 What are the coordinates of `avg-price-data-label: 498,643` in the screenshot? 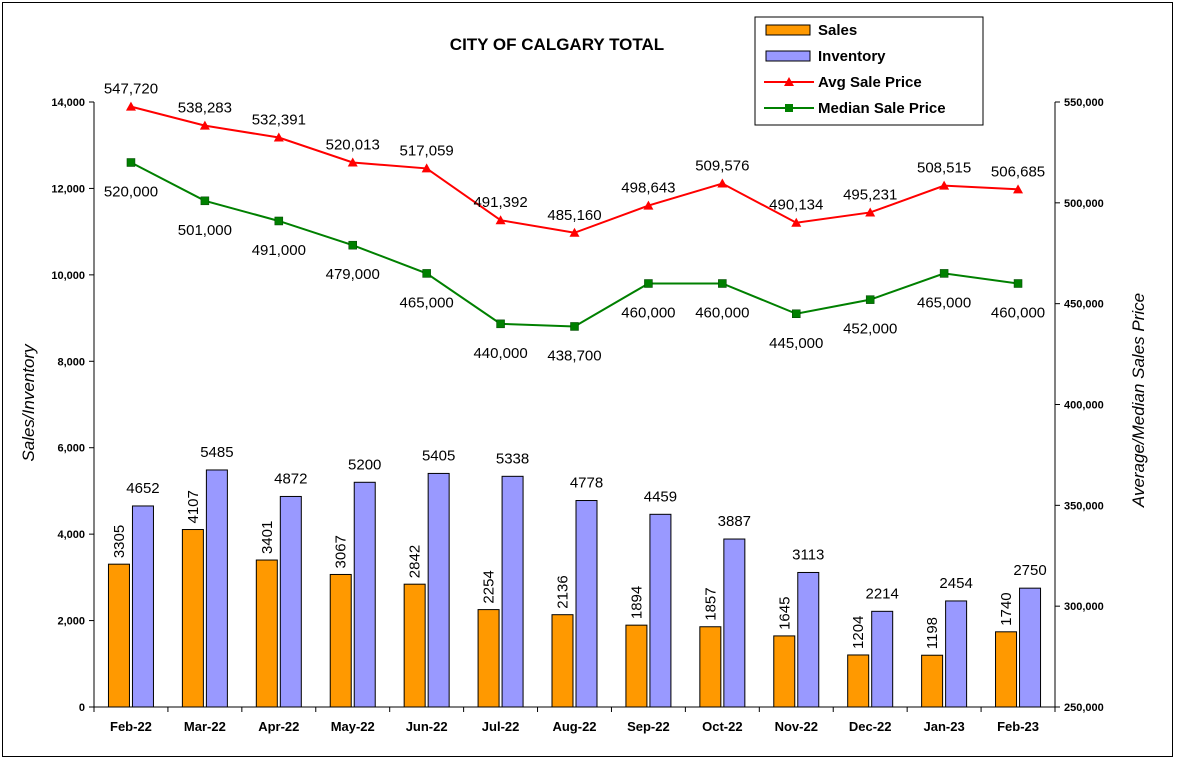 It's located at (648, 188).